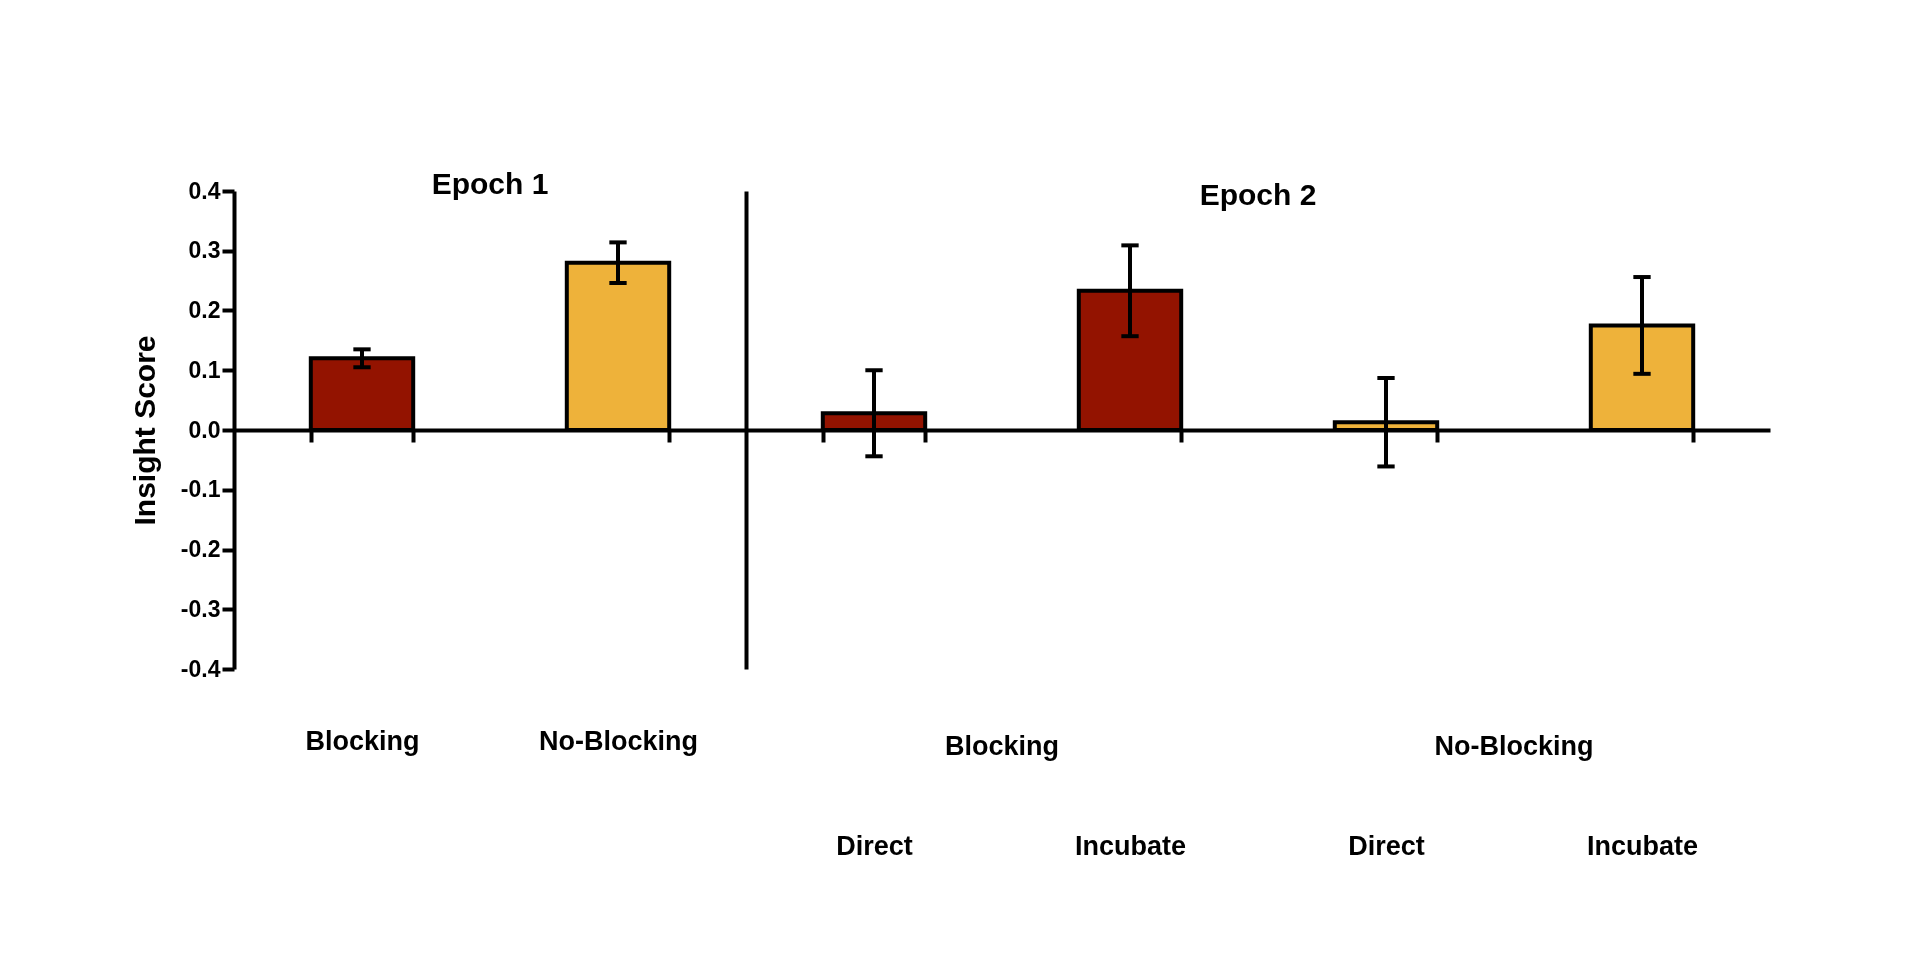 This screenshot has height=960, width=1920. Describe the element at coordinates (1258, 194) in the screenshot. I see `chart-title: Epoch 2` at that location.